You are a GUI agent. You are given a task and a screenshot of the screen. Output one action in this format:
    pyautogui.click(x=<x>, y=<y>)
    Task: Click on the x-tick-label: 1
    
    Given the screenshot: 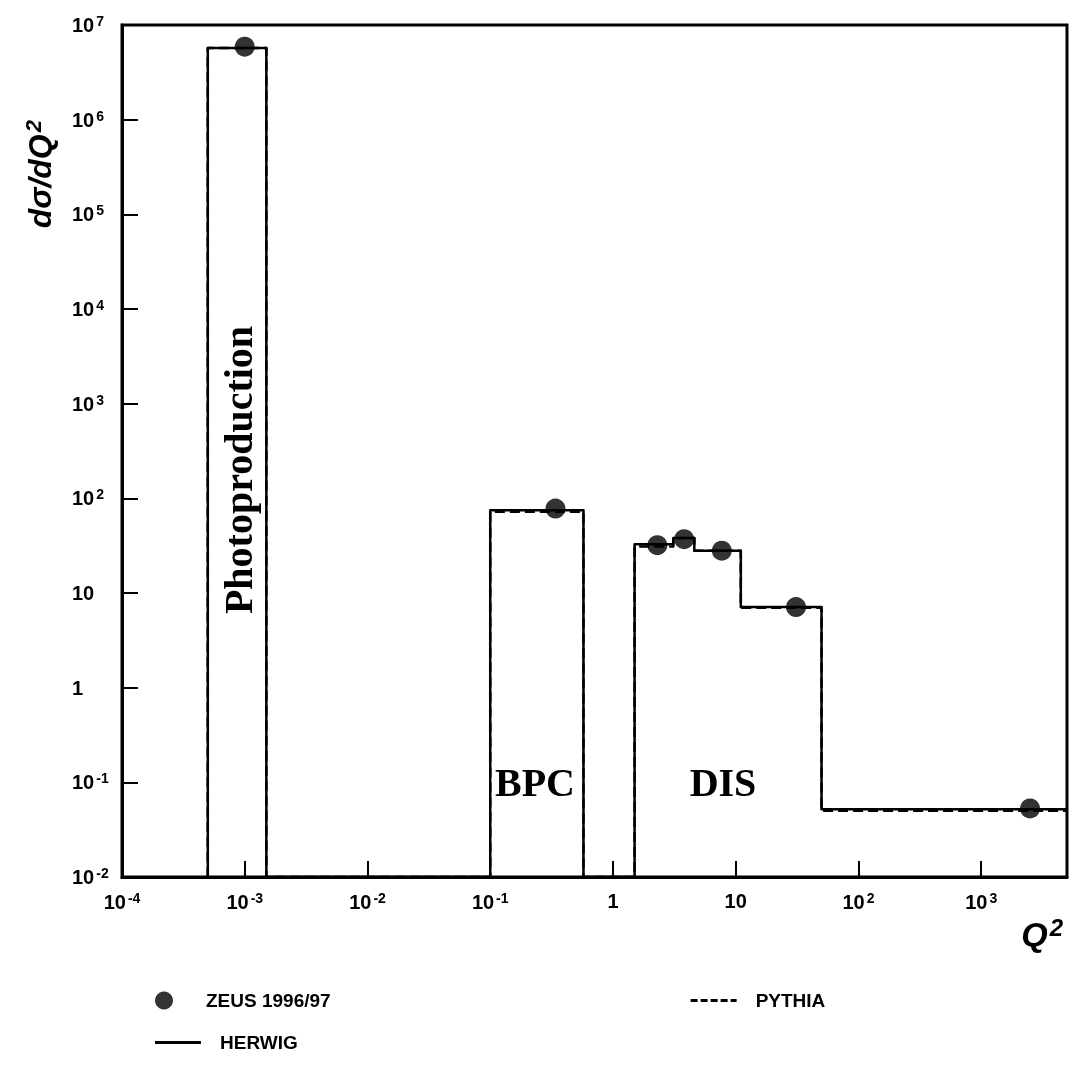 What is the action you would take?
    pyautogui.click(x=613, y=901)
    